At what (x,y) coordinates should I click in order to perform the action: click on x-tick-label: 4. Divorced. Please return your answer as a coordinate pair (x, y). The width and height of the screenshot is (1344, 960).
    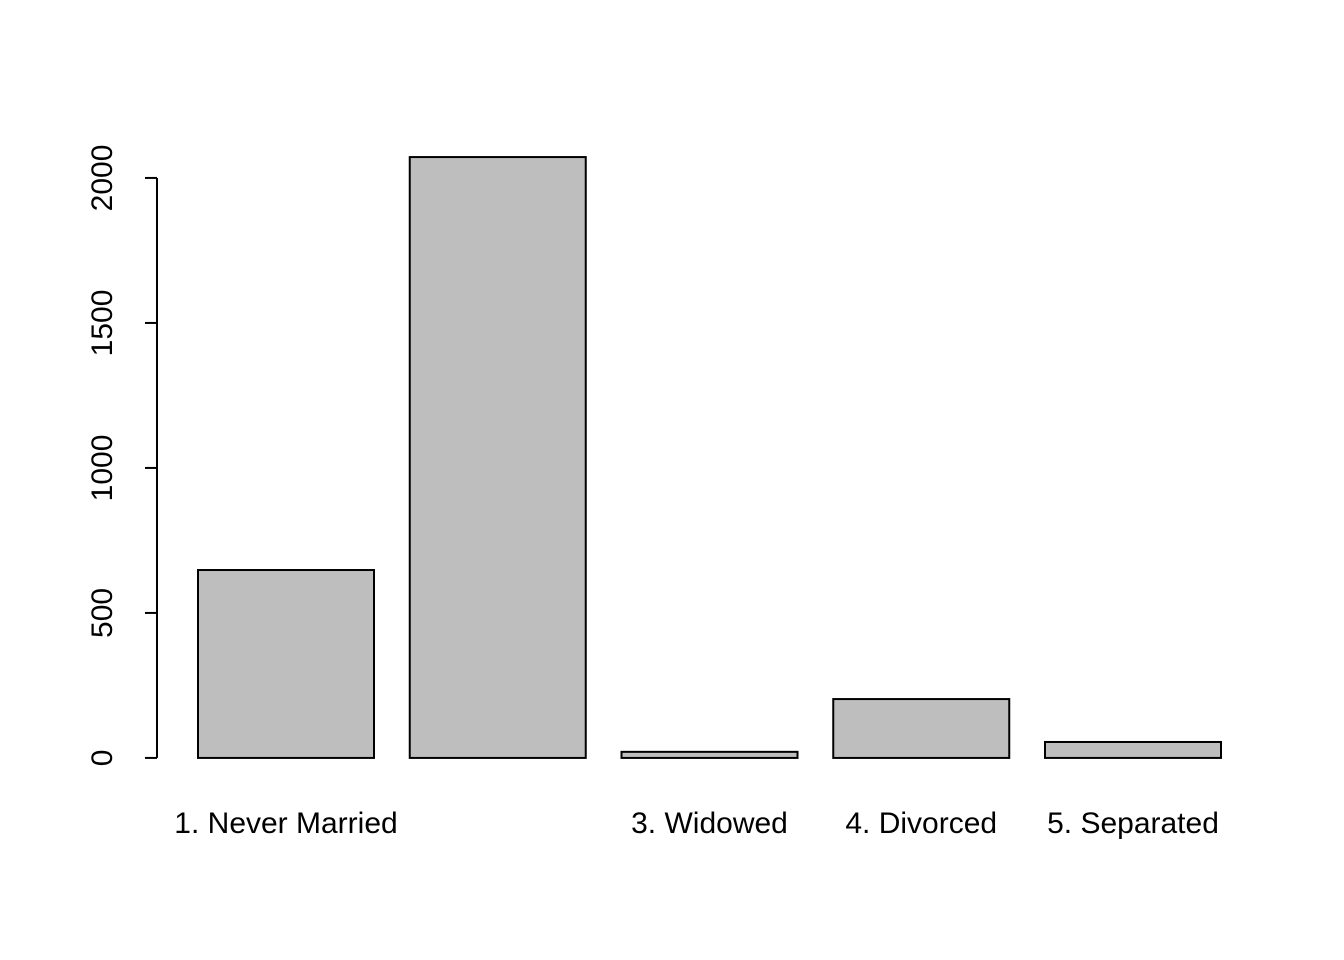
    Looking at the image, I should click on (921, 823).